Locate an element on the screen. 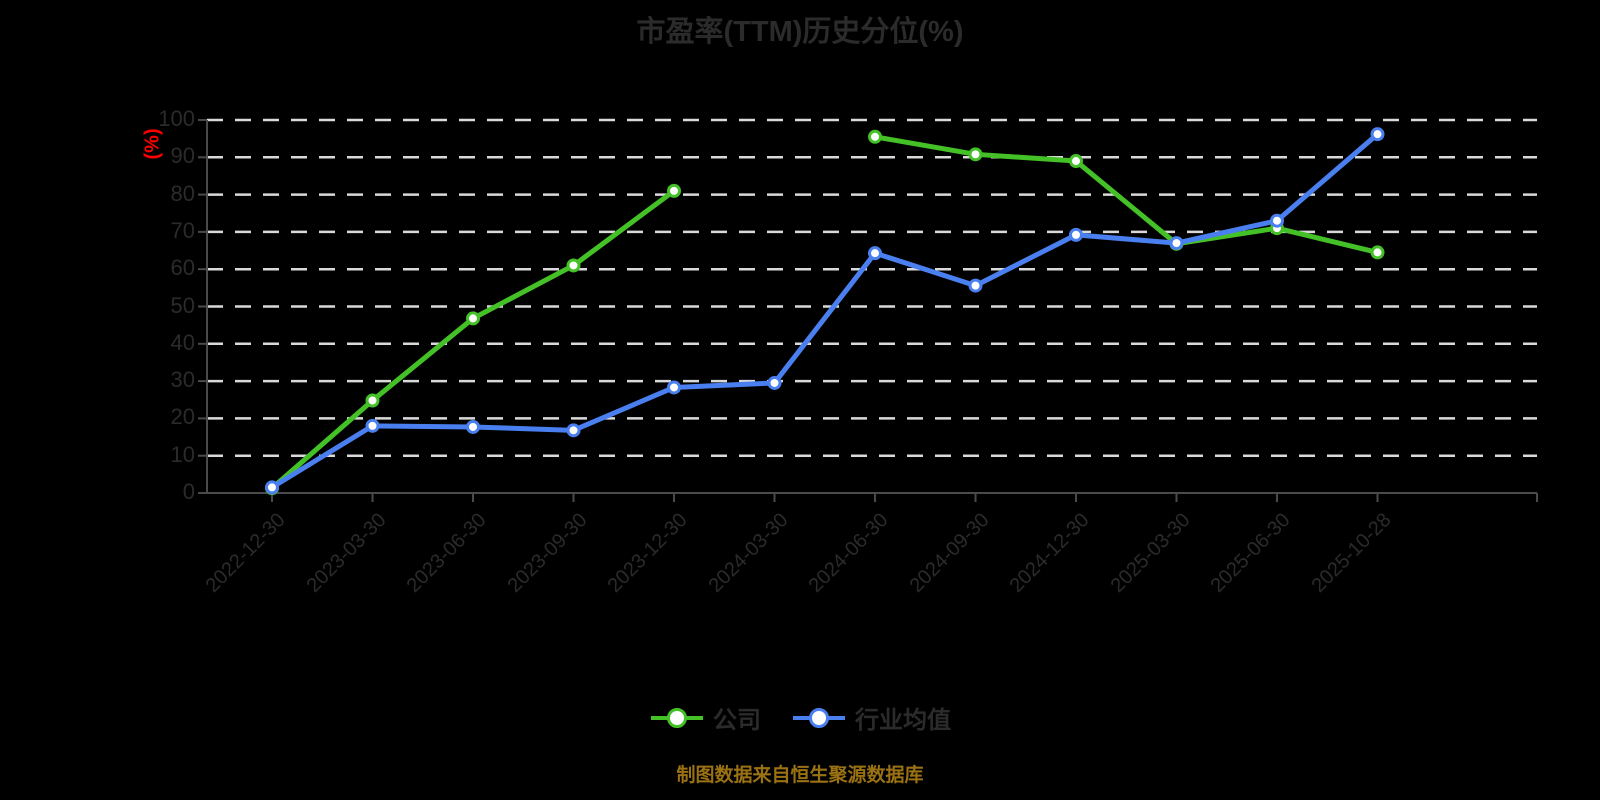  y-tick-label: 80 is located at coordinates (182, 193).